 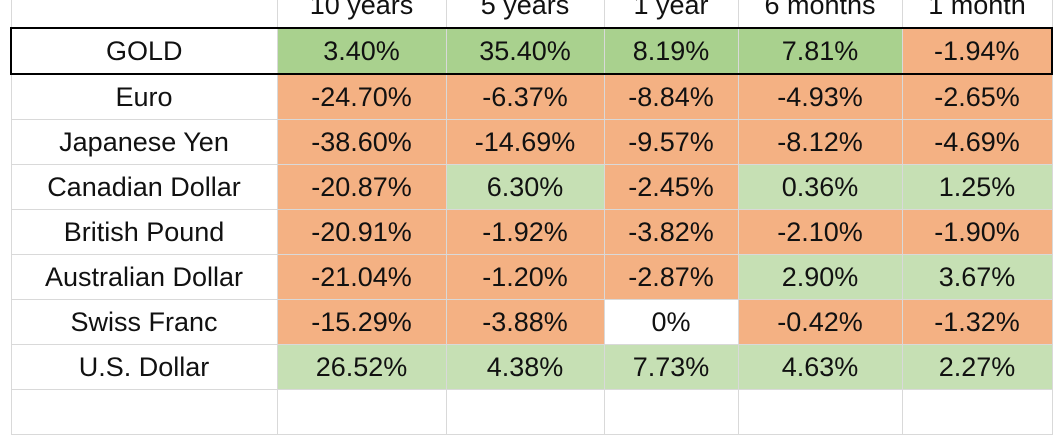 I want to click on value-cell: 2.90%, so click(x=820, y=277).